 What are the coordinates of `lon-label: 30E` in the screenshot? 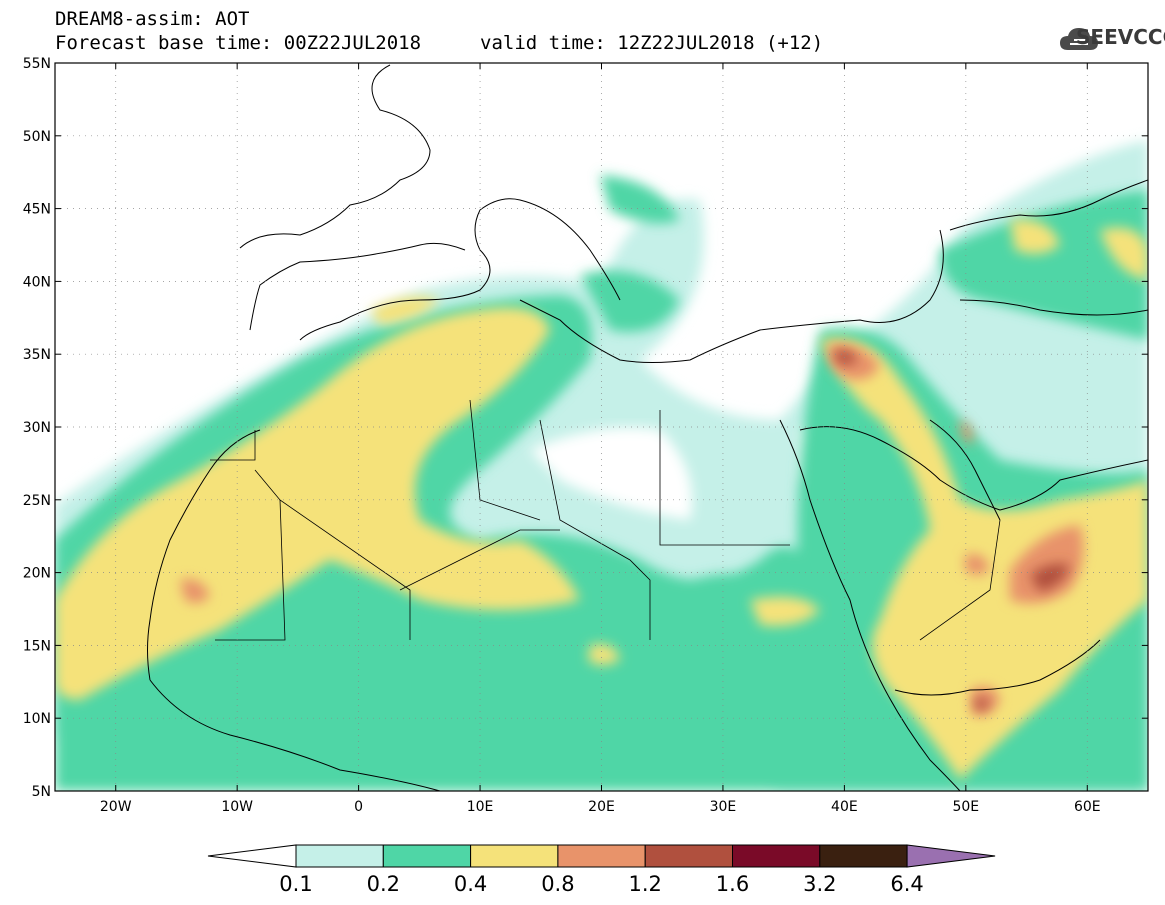 It's located at (723, 807).